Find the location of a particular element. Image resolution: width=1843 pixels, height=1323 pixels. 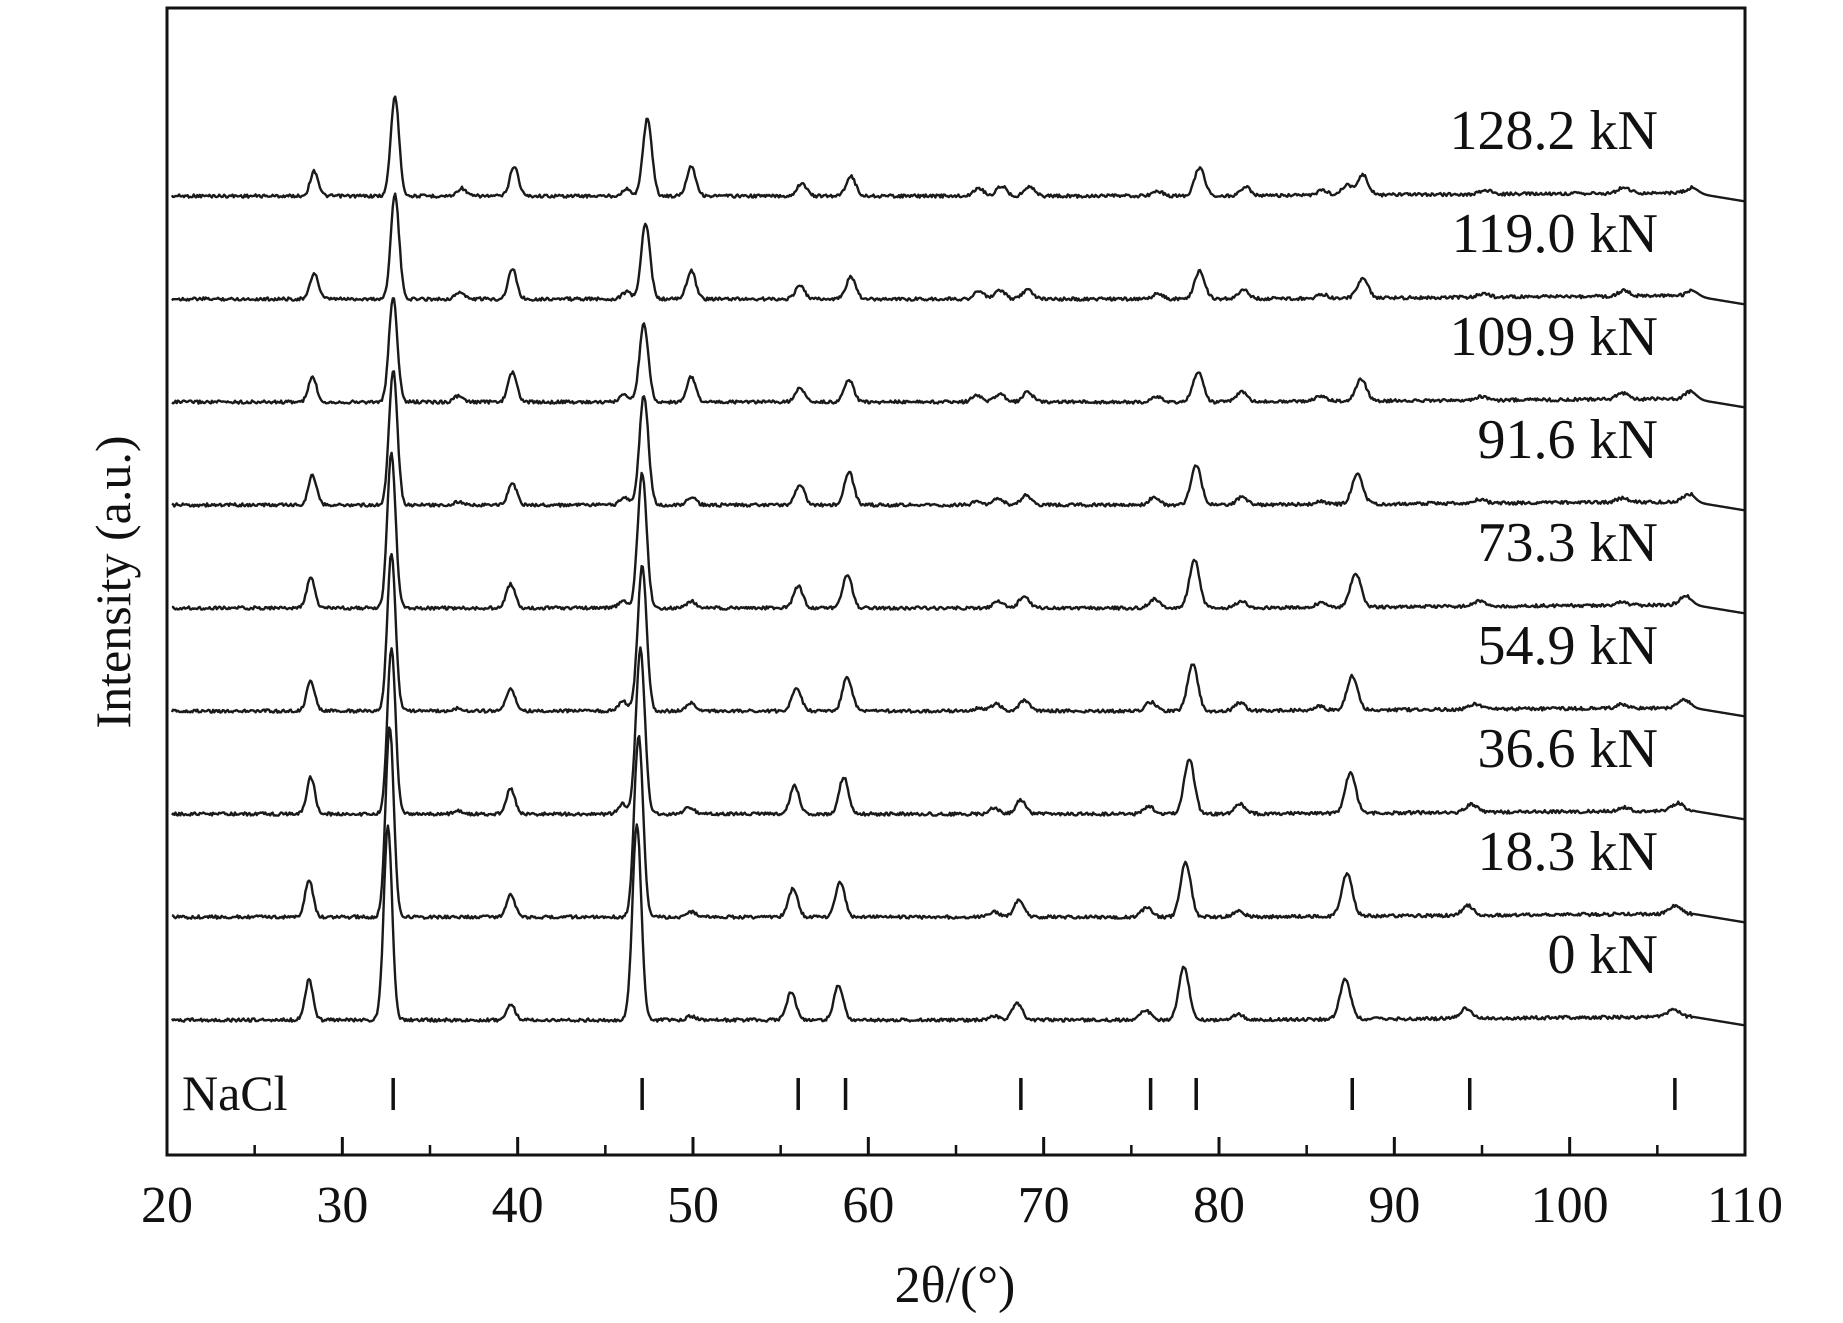

series-label: 109.9 kN is located at coordinates (1554, 337).